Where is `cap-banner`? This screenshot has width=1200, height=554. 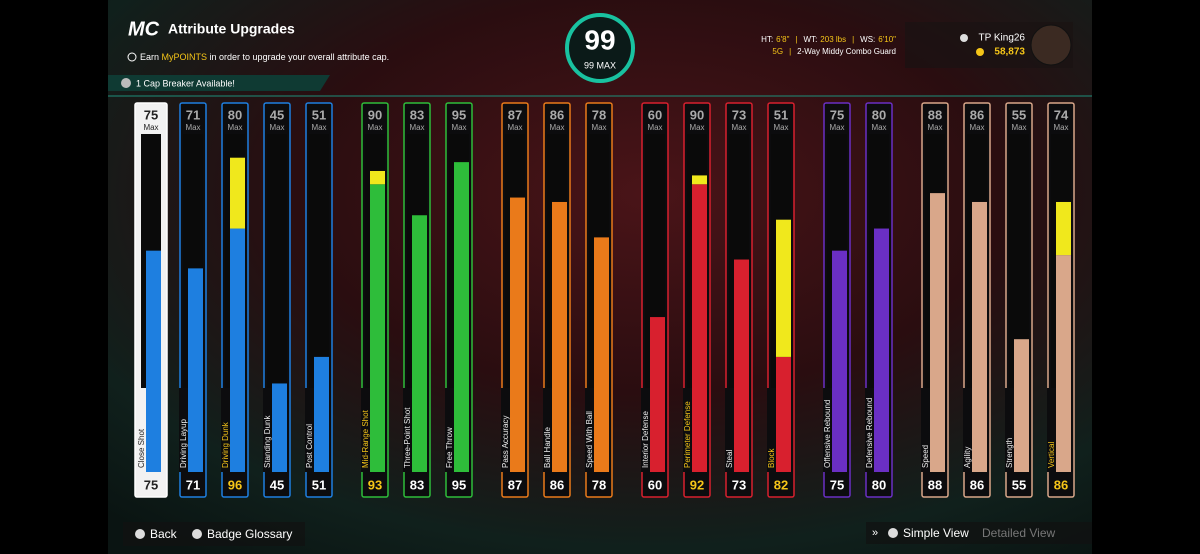
cap-banner is located at coordinates (219, 83).